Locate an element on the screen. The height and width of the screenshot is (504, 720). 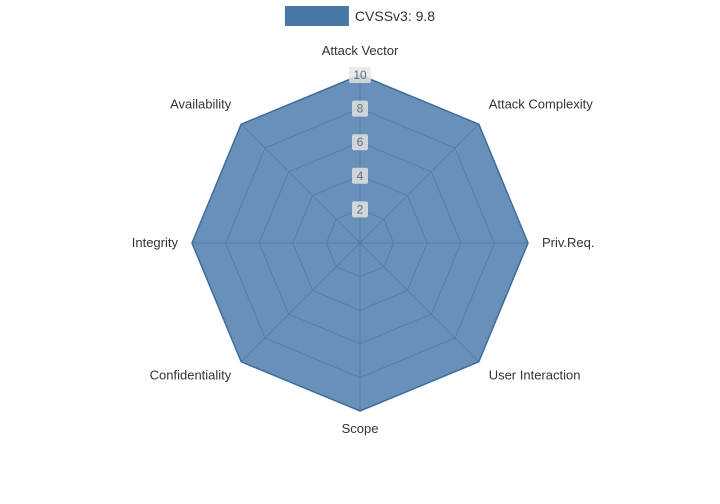
svg-text: 10 is located at coordinates (360, 75).